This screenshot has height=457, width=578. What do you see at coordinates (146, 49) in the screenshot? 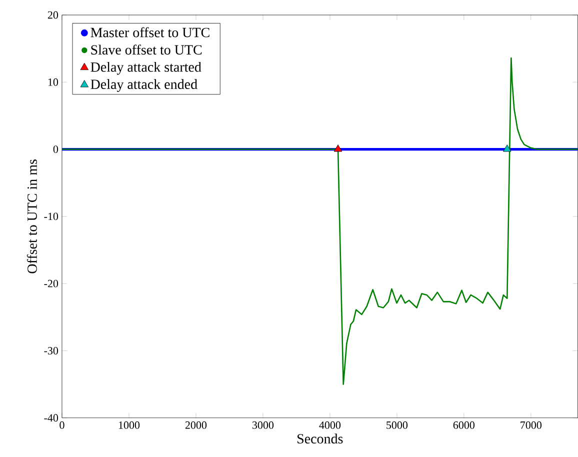
I see `legend-label: Slave offset to UTC` at bounding box center [146, 49].